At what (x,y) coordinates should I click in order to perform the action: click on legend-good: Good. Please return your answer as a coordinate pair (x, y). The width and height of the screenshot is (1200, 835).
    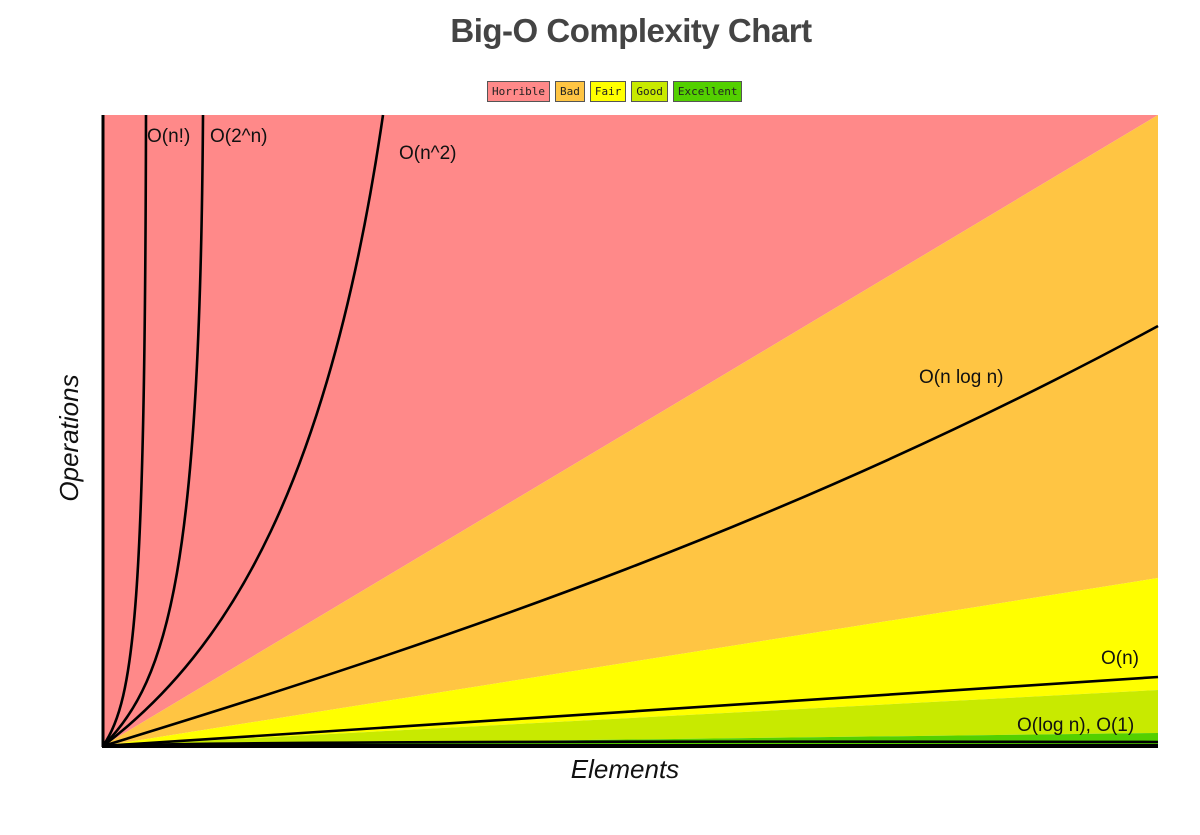
    Looking at the image, I should click on (649, 91).